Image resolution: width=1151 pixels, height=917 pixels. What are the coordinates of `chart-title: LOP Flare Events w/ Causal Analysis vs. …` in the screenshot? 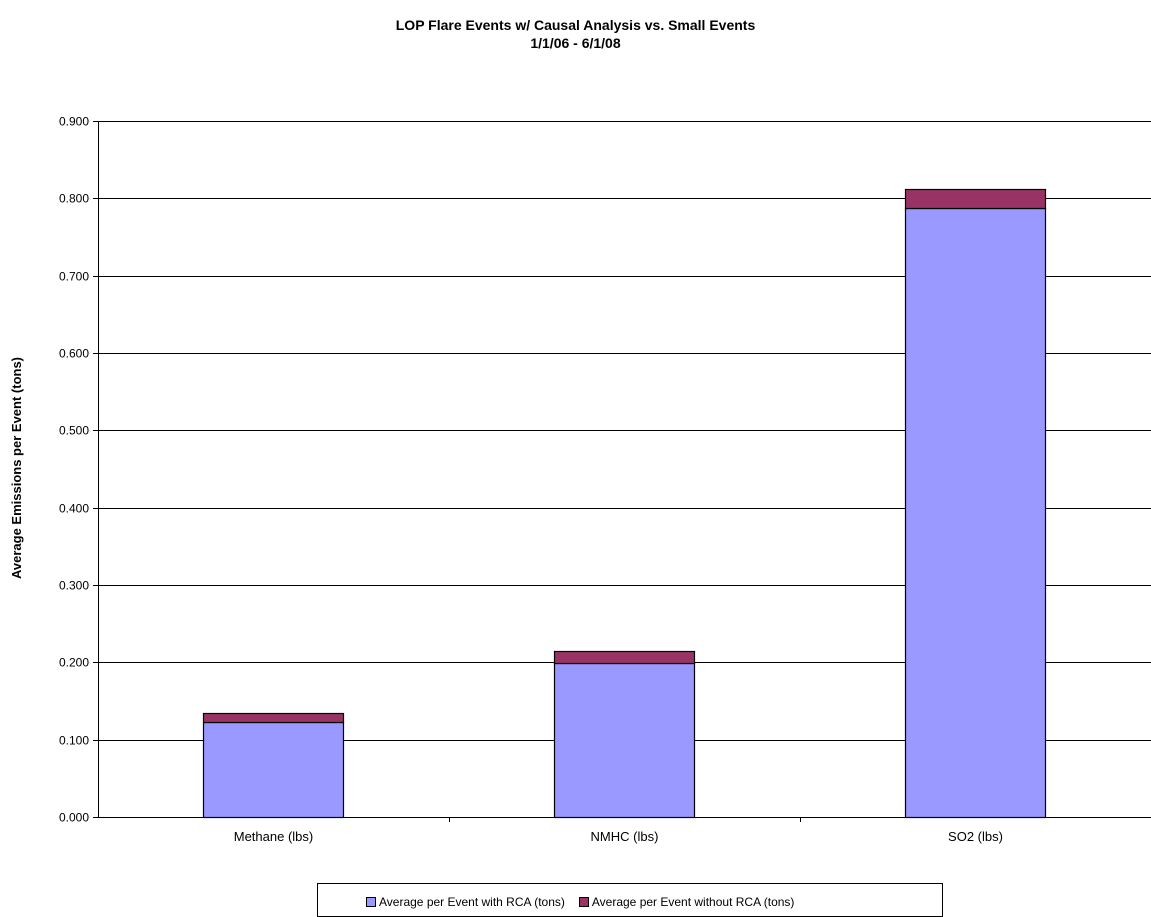 It's located at (575, 25).